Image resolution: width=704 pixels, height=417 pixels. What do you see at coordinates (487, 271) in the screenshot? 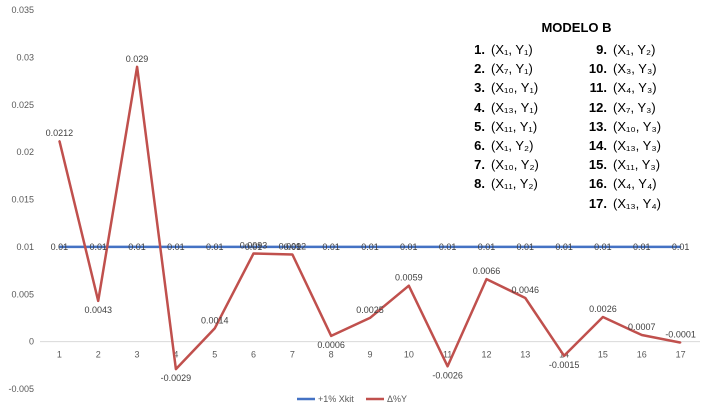
I see `data-label: 0.0066` at bounding box center [487, 271].